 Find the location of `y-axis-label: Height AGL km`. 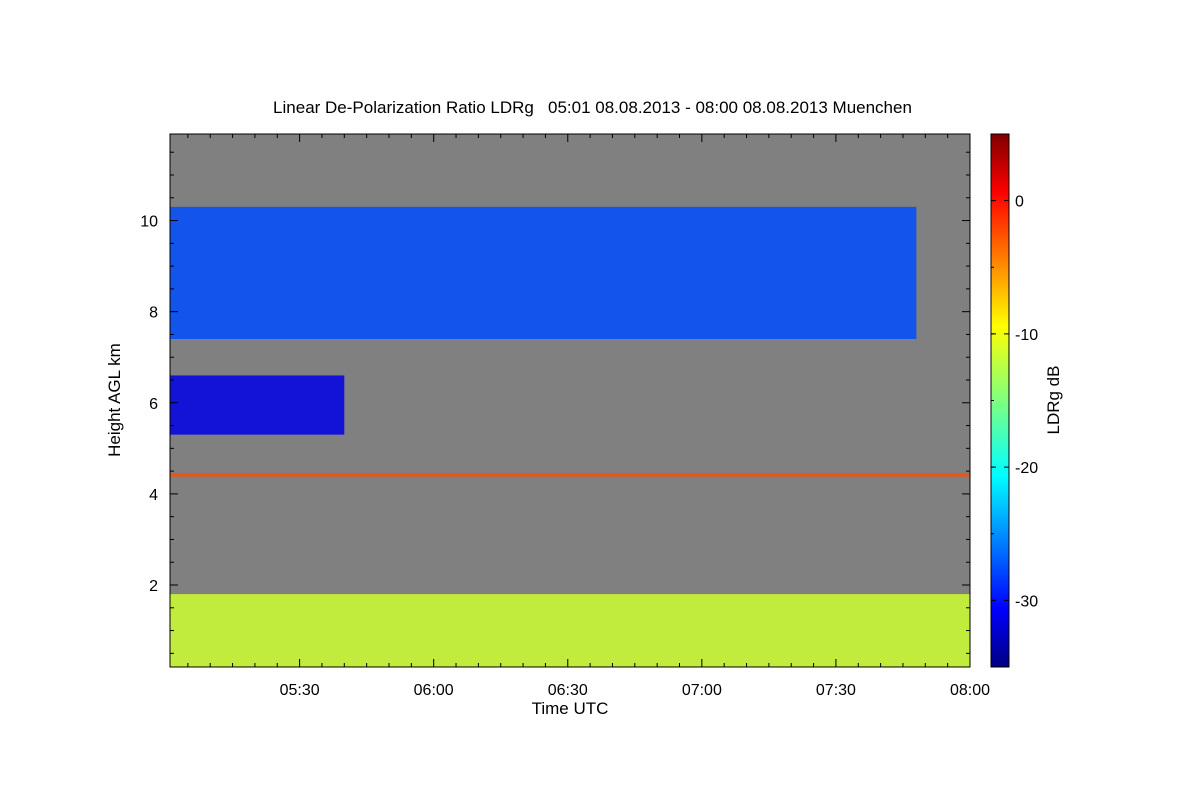

y-axis-label: Height AGL km is located at coordinates (114, 400).